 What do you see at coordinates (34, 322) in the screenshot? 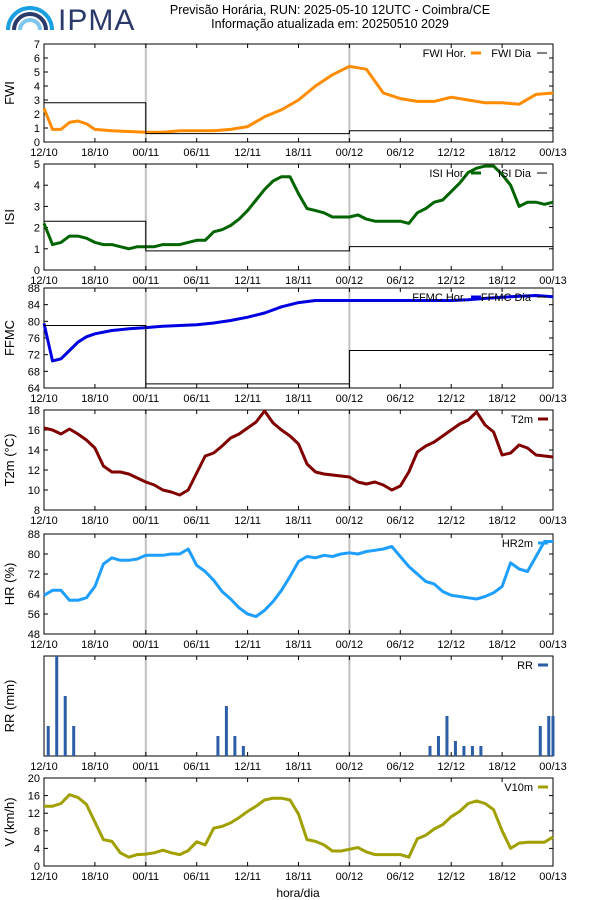
I see `y-tick-label: 80` at bounding box center [34, 322].